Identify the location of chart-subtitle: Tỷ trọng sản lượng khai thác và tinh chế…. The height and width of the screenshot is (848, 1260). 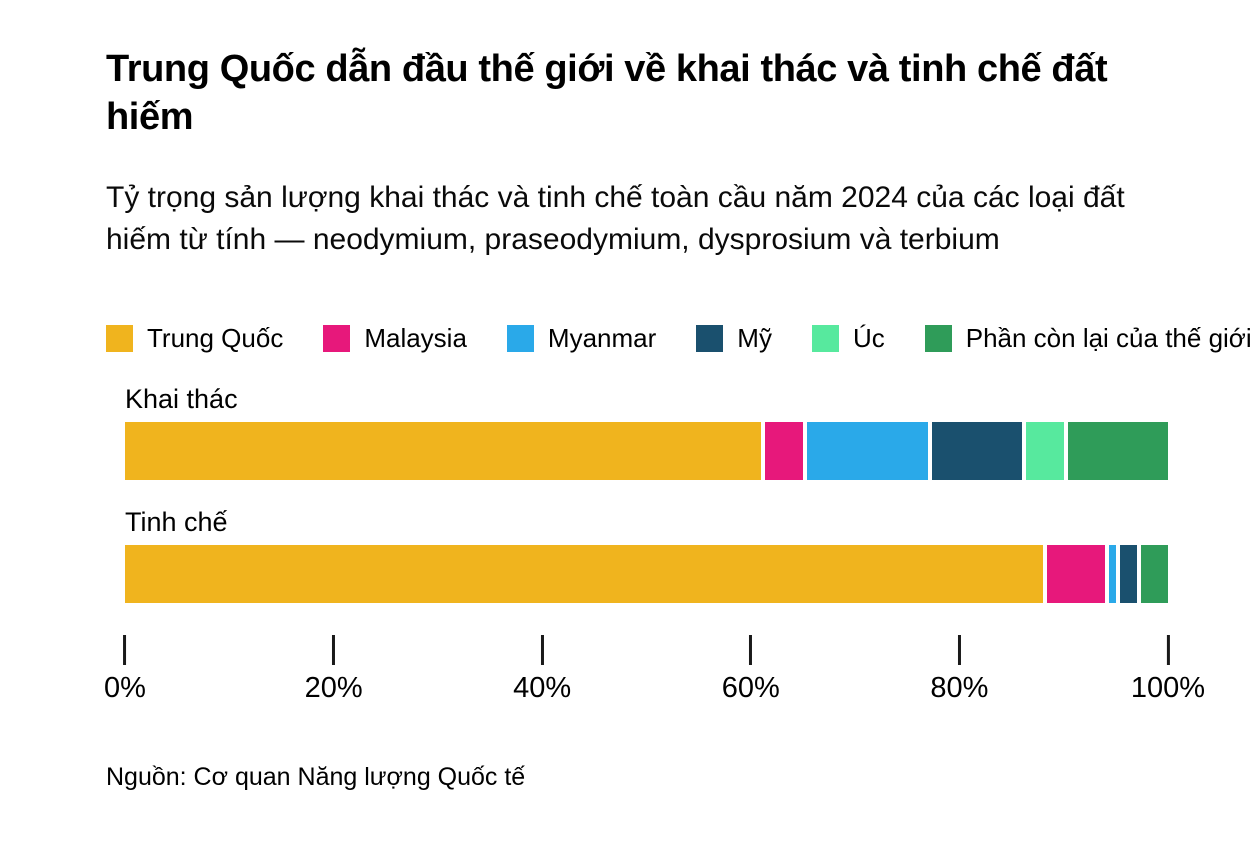
(615, 218).